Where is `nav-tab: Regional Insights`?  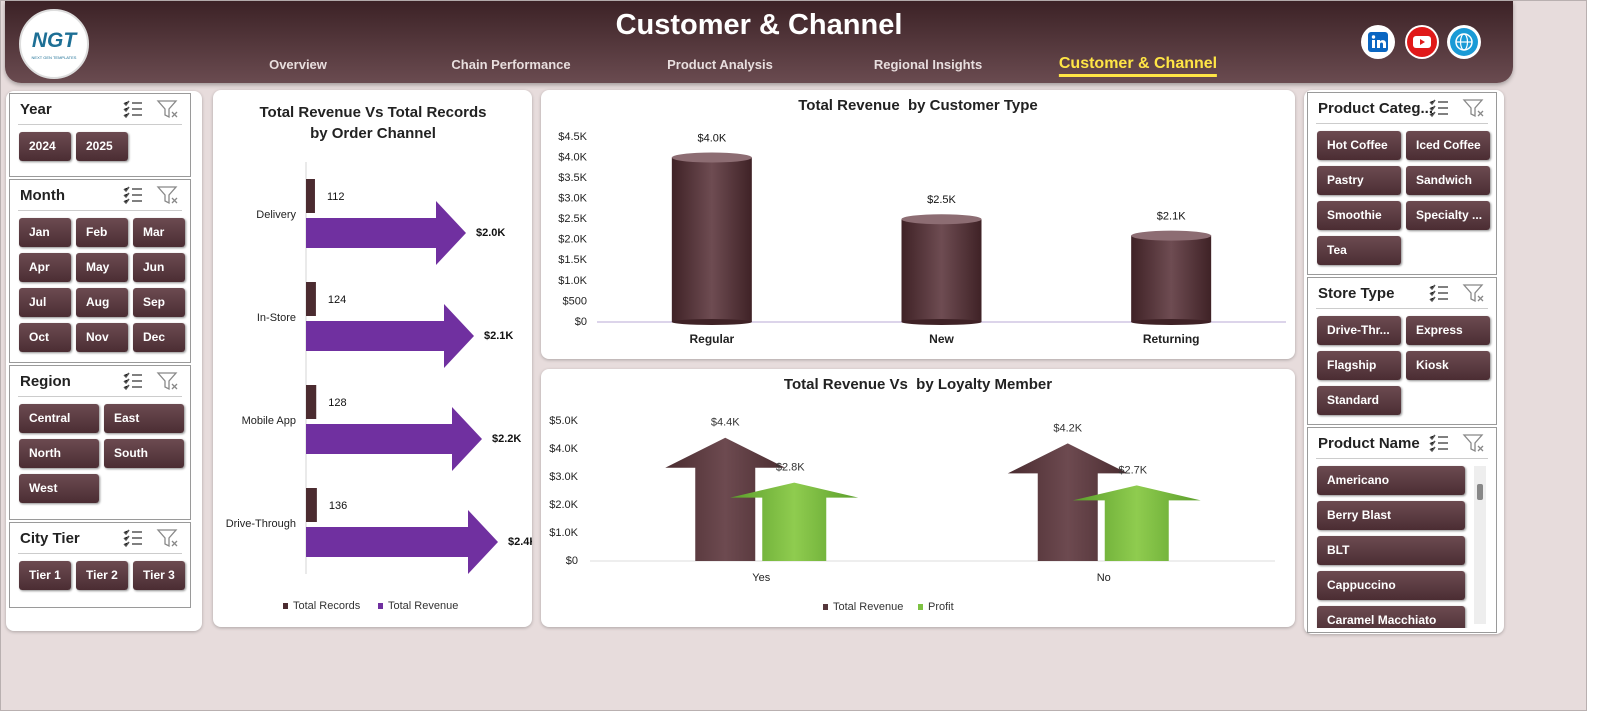
nav-tab: Regional Insights is located at coordinates (928, 64).